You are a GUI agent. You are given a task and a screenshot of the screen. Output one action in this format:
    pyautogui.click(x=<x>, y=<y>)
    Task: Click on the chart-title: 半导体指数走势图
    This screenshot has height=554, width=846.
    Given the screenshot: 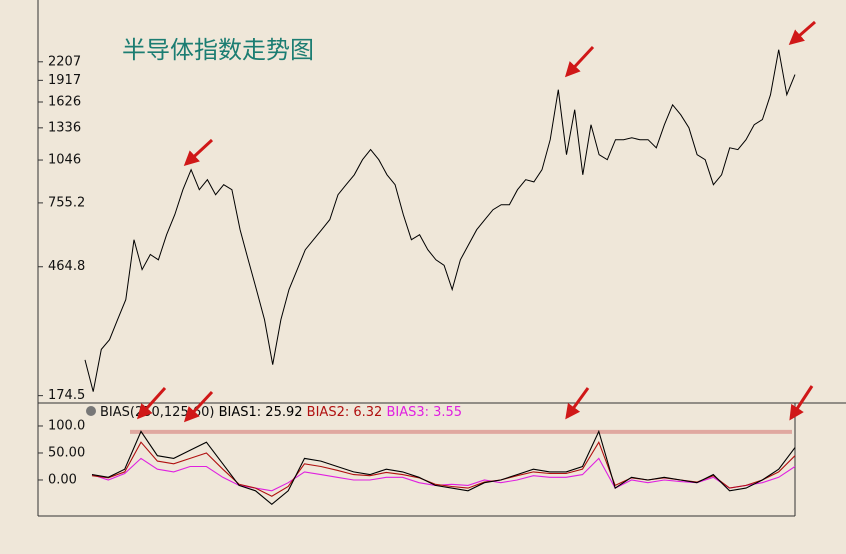 What is the action you would take?
    pyautogui.click(x=218, y=50)
    